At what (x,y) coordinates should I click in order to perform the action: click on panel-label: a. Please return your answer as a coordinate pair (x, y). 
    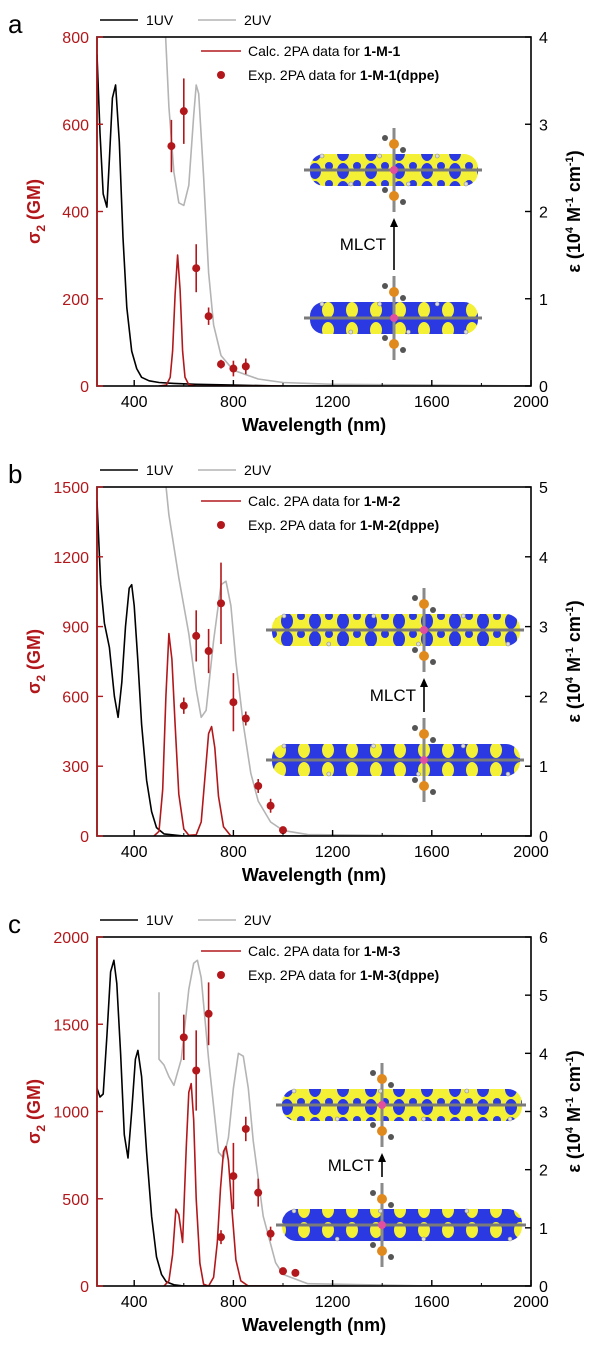
    Looking at the image, I should click on (15, 24).